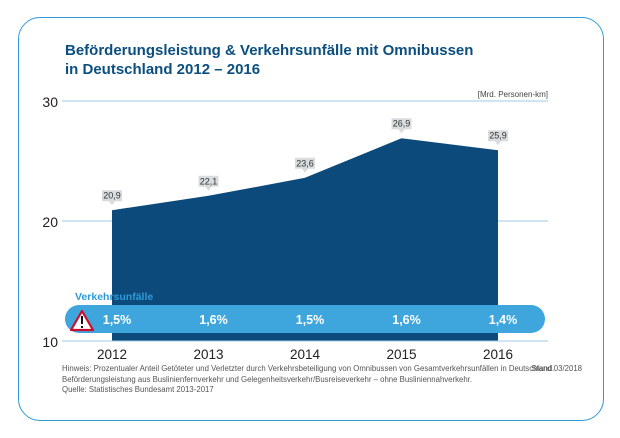 The width and height of the screenshot is (620, 438). I want to click on value-label-text: 20,9, so click(112, 196).